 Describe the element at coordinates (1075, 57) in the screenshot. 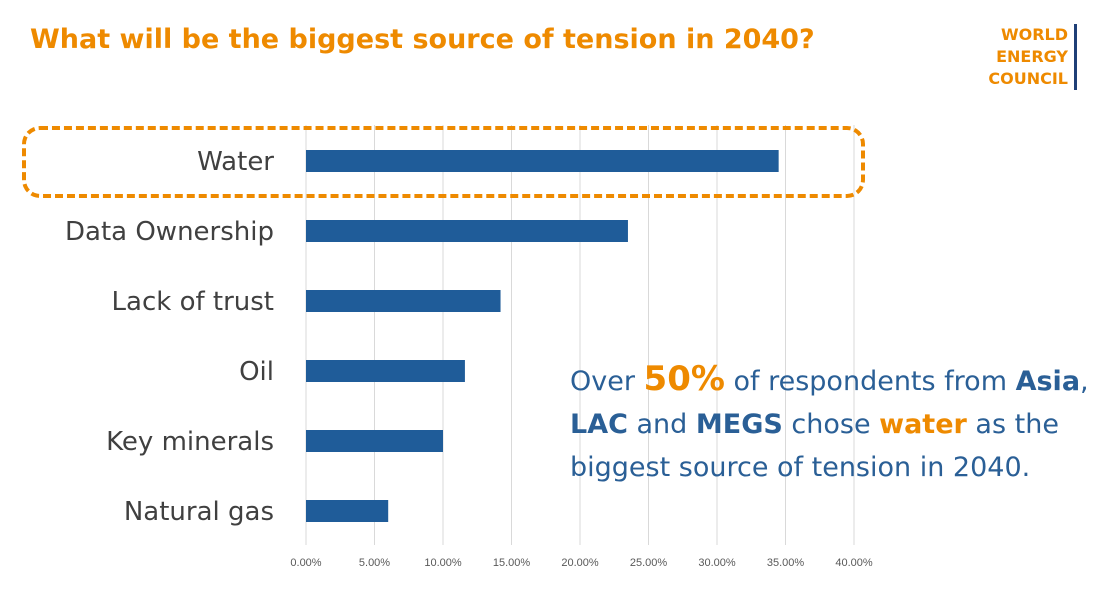

I see `logo-bar` at that location.